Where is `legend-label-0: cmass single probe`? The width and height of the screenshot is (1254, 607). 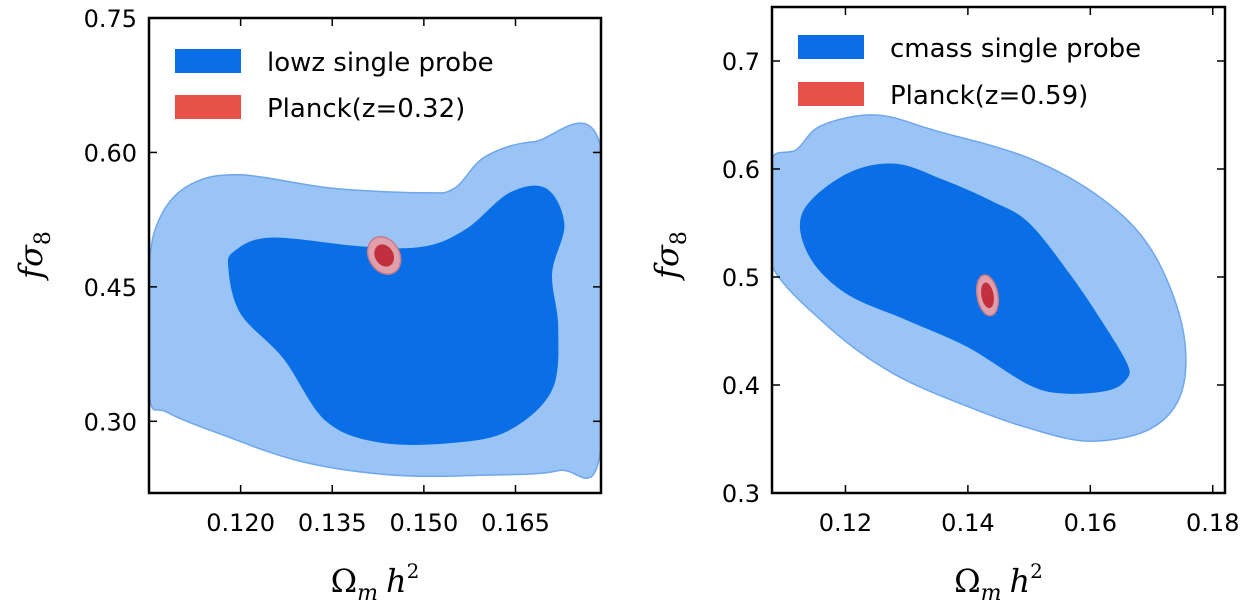 legend-label-0: cmass single probe is located at coordinates (1015, 49).